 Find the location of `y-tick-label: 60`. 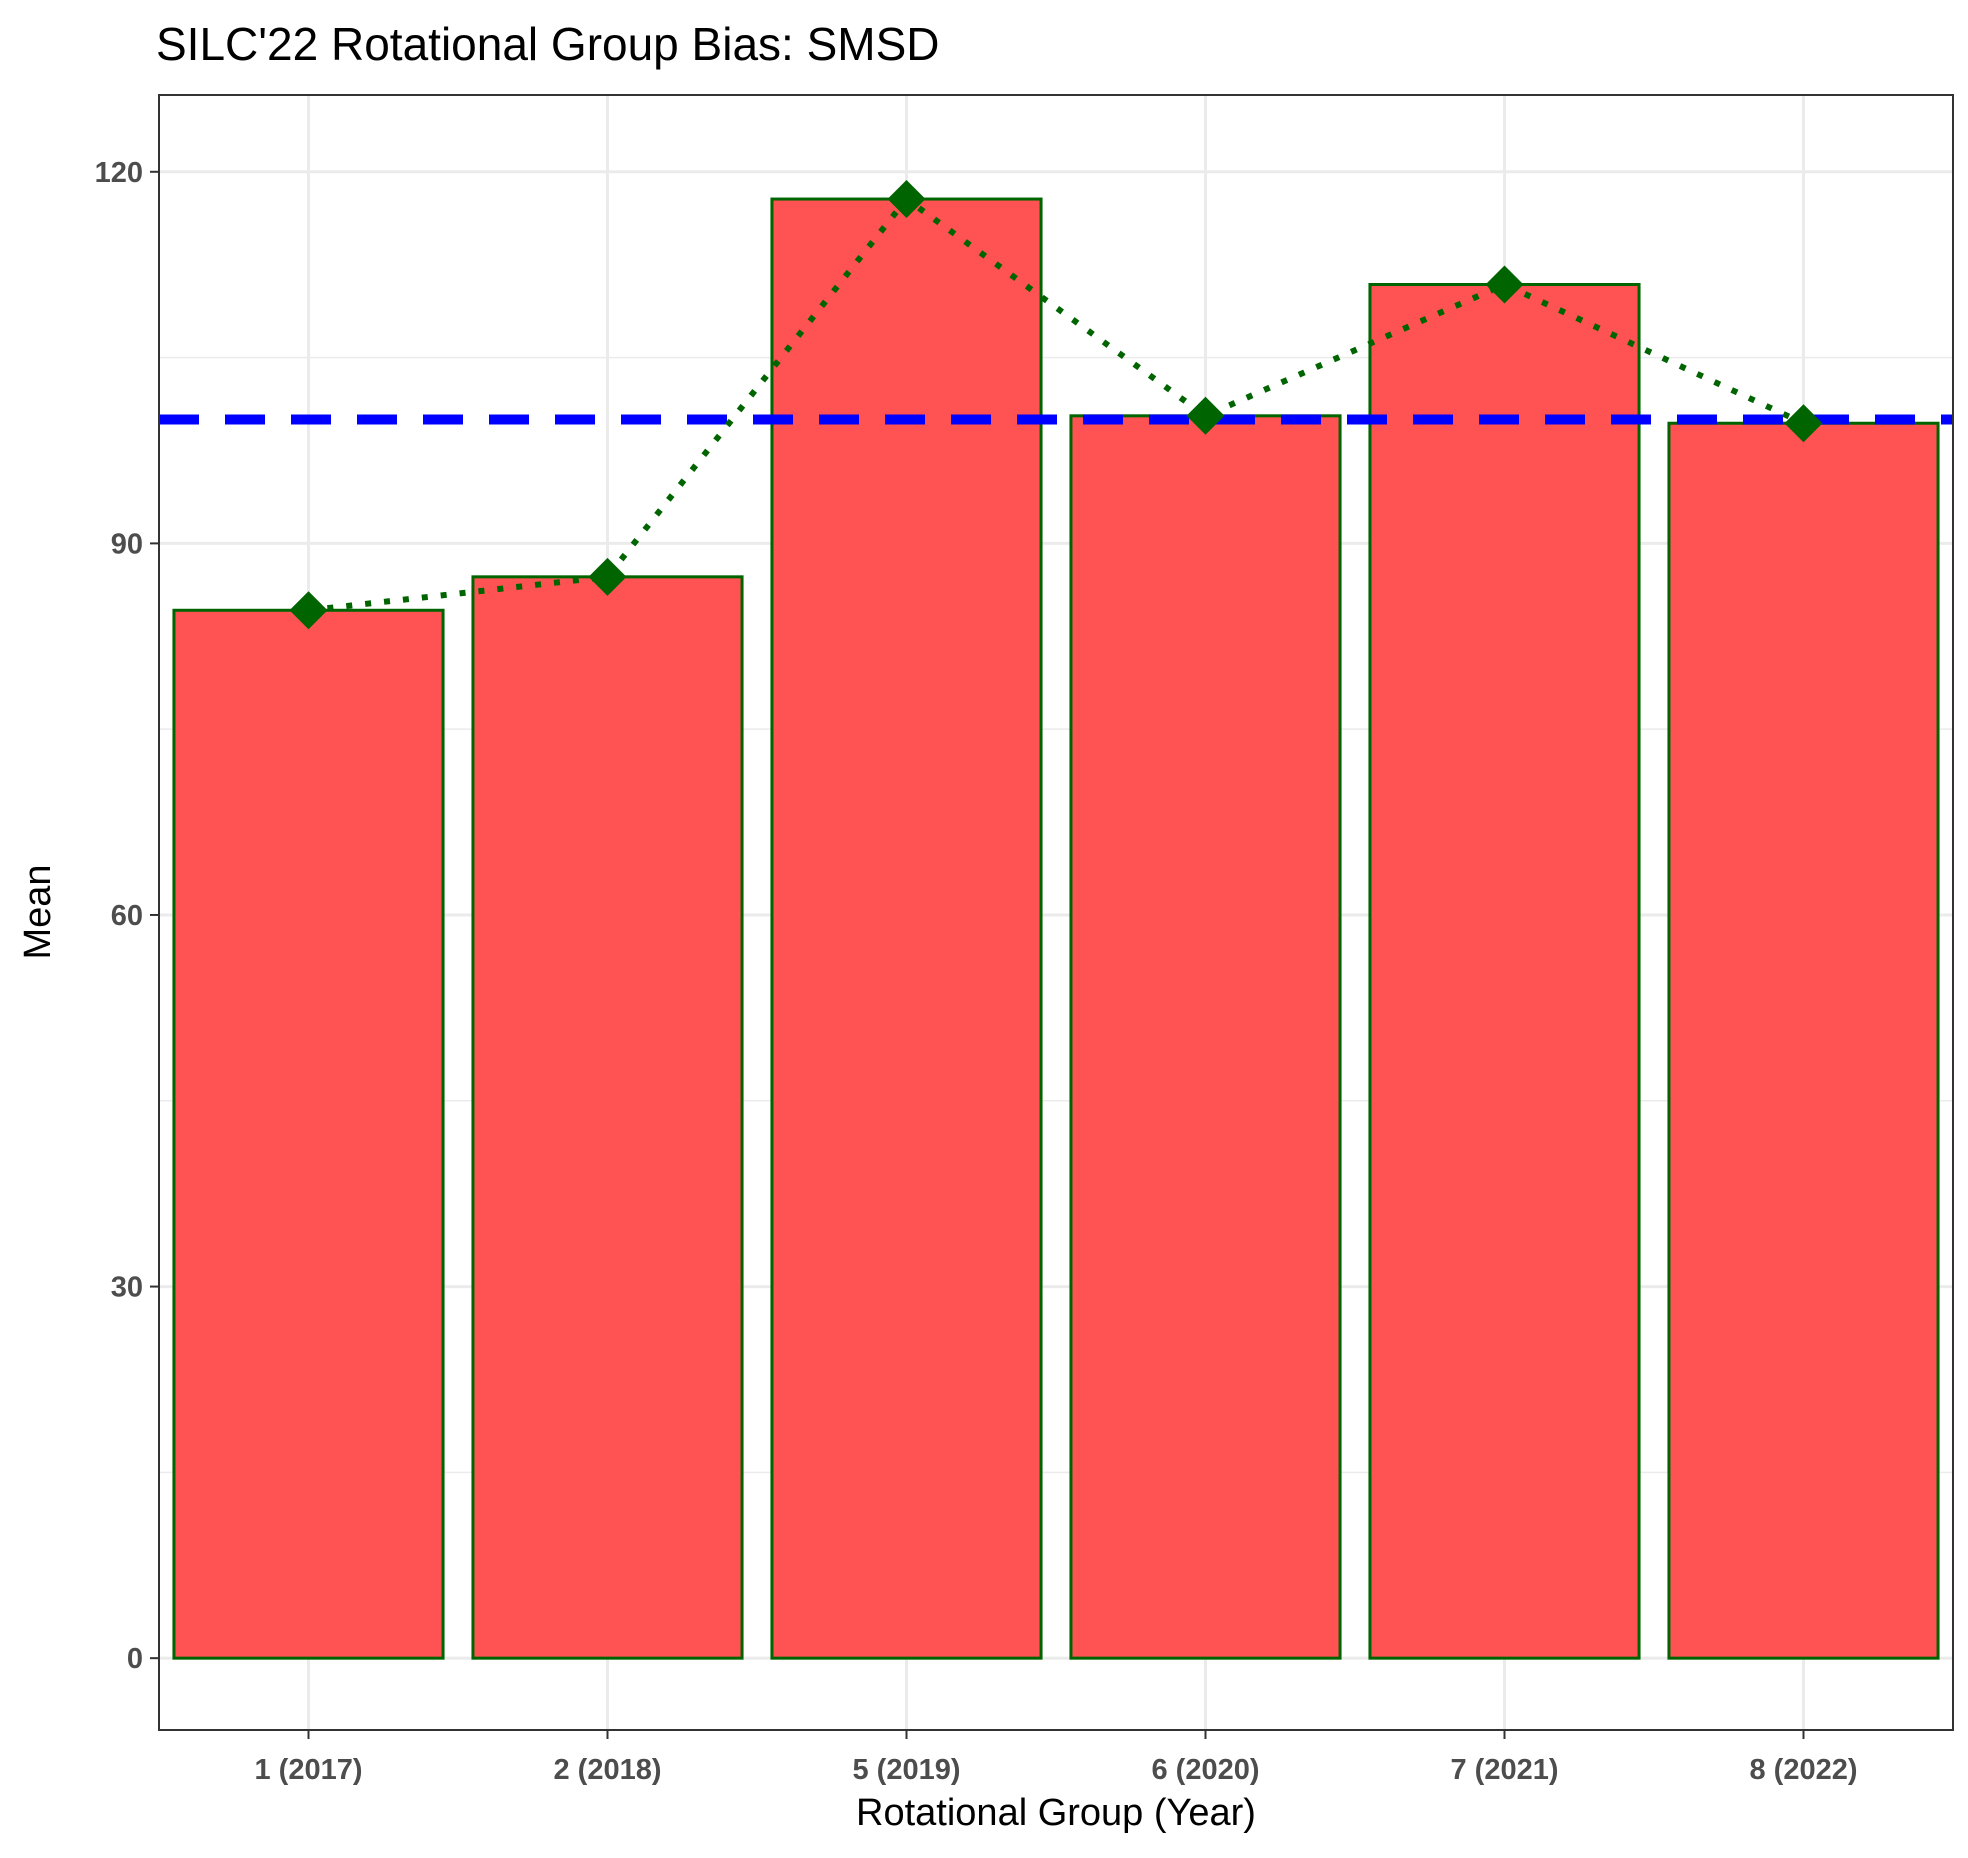

y-tick-label: 60 is located at coordinates (127, 916).